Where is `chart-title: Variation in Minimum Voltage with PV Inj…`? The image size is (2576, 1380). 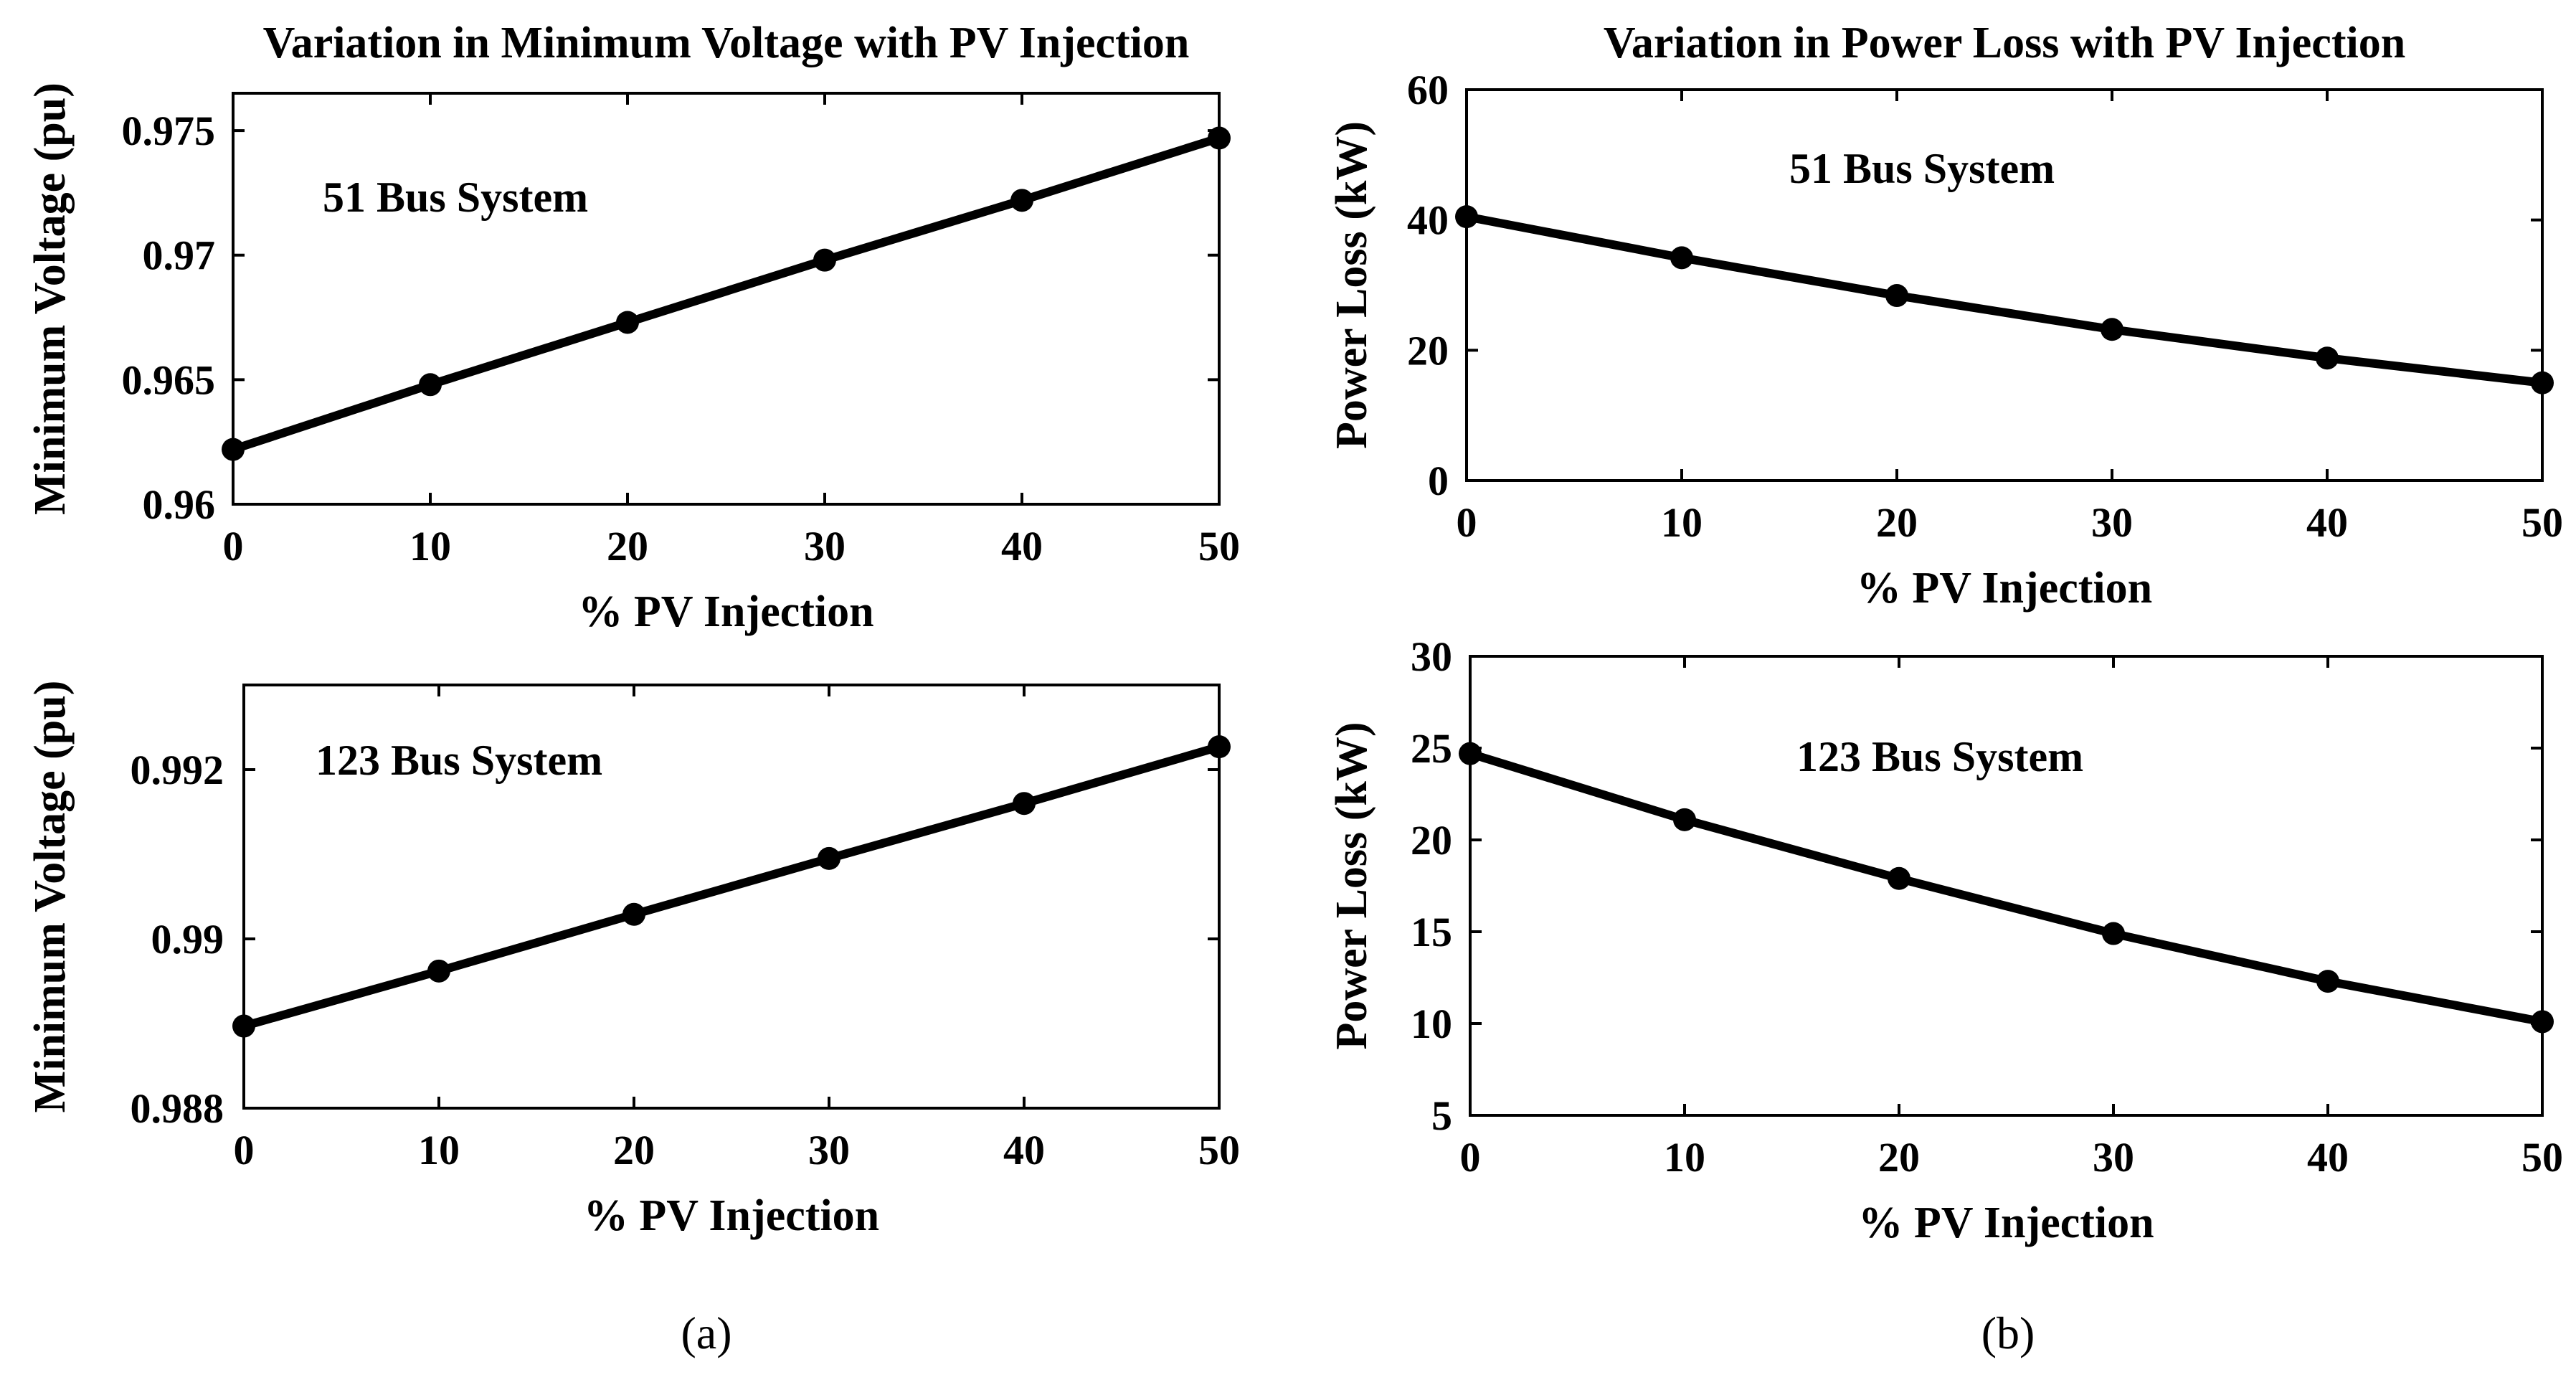 chart-title: Variation in Minimum Voltage with PV Inj… is located at coordinates (726, 43).